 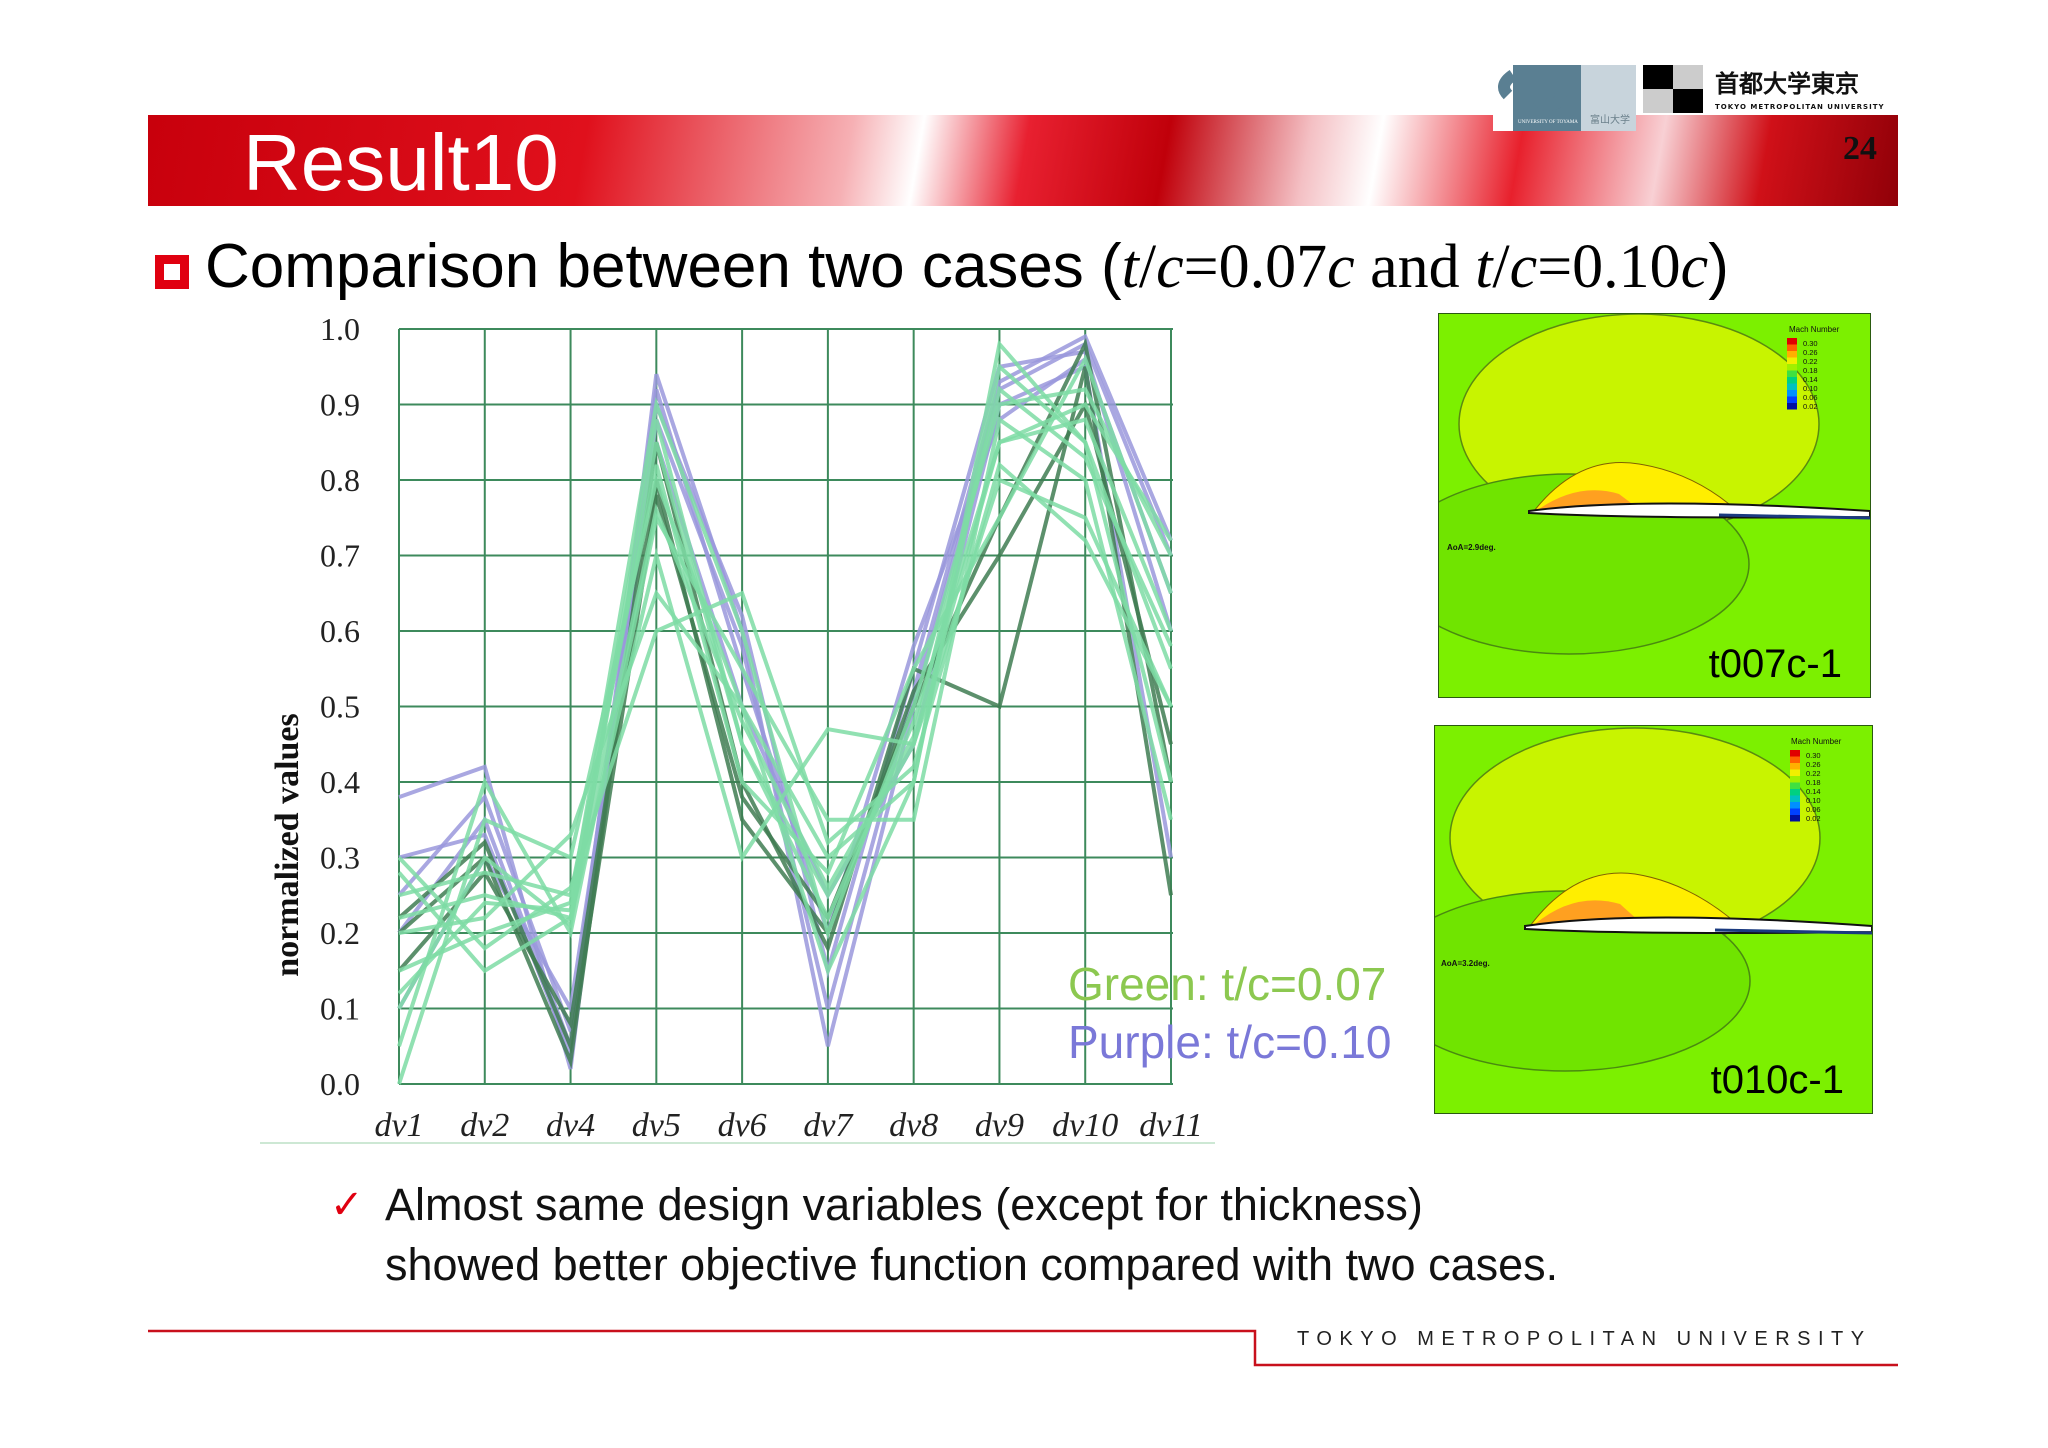 What do you see at coordinates (788, 1125) in the screenshot?
I see `x-tick-labels: dv1 dv2 dv4 dv5 dv6 dv7 dv8 dv9 dv10 dv11` at bounding box center [788, 1125].